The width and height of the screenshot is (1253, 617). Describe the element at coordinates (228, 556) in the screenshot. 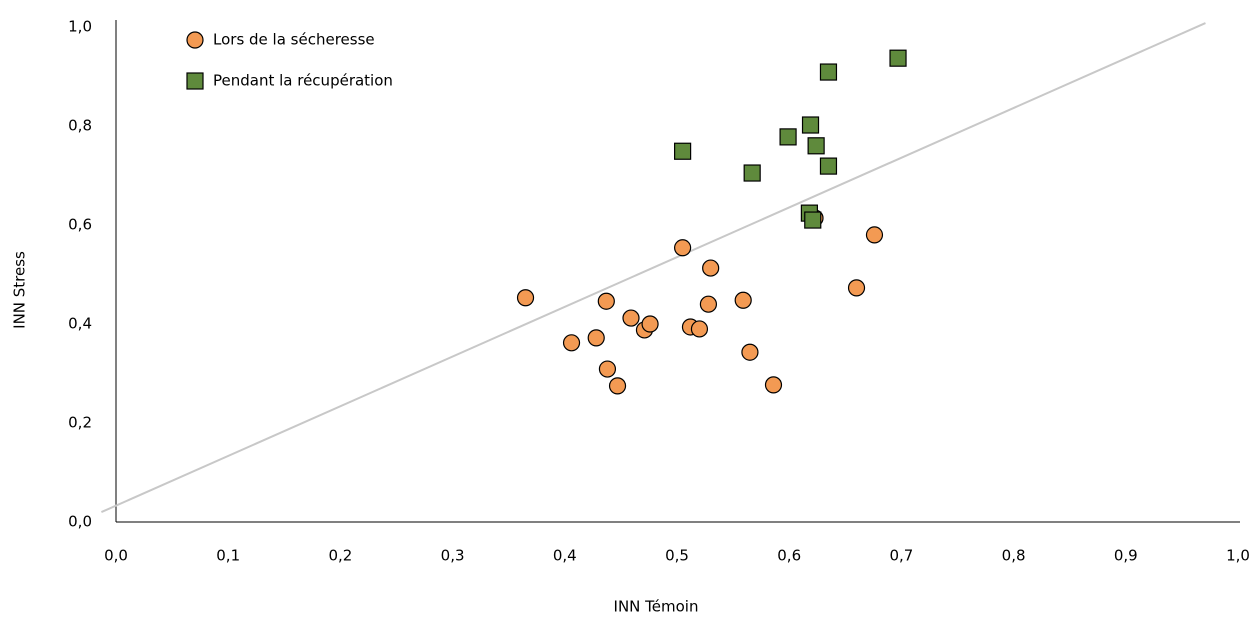

I see `x-tick-label: 0,1` at that location.